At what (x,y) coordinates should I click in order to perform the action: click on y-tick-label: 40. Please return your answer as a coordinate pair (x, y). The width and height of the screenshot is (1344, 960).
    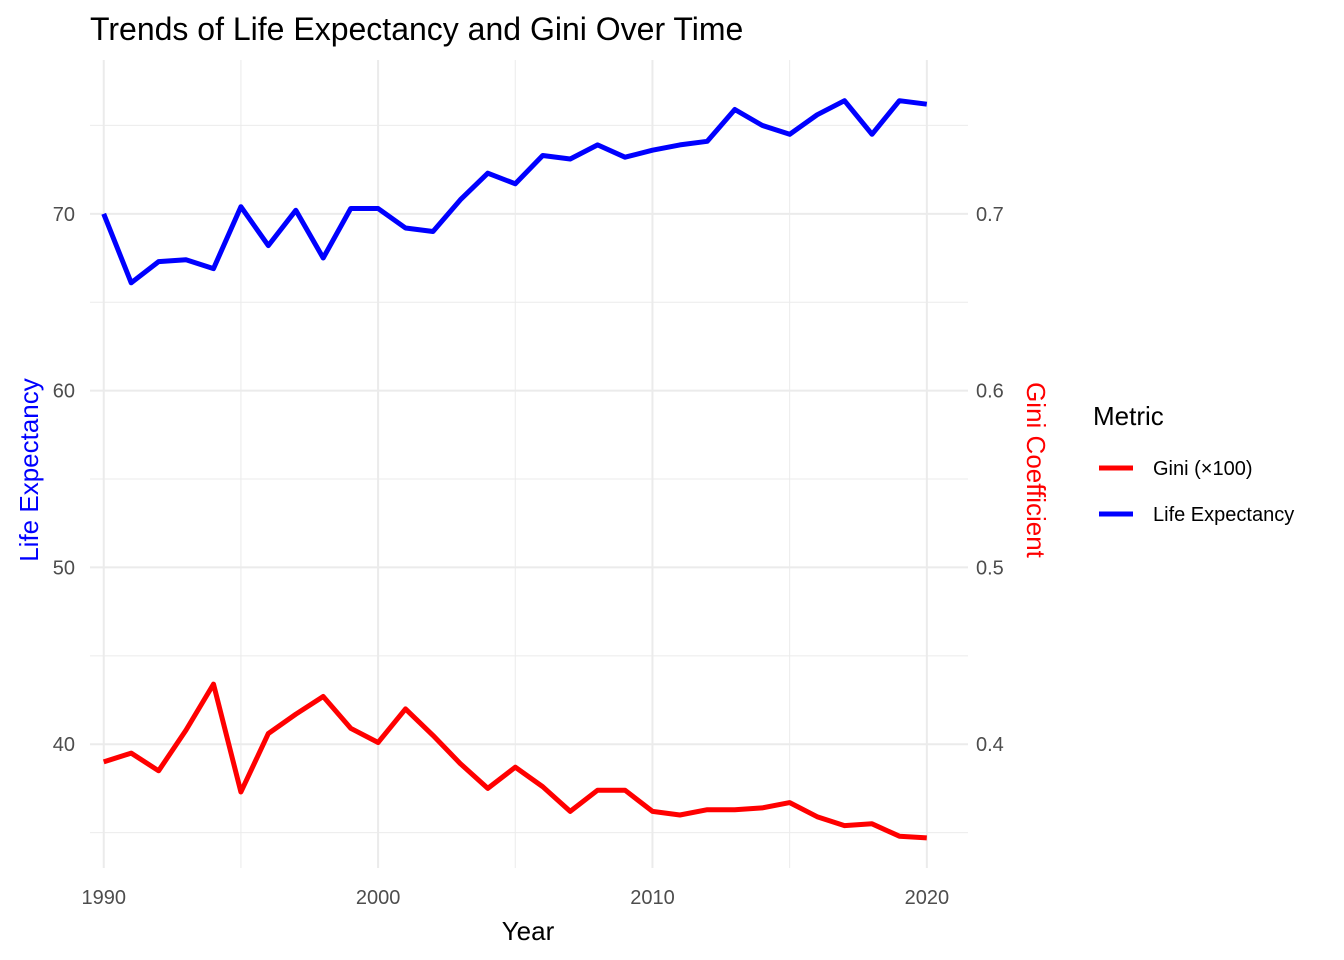
    Looking at the image, I should click on (64, 745).